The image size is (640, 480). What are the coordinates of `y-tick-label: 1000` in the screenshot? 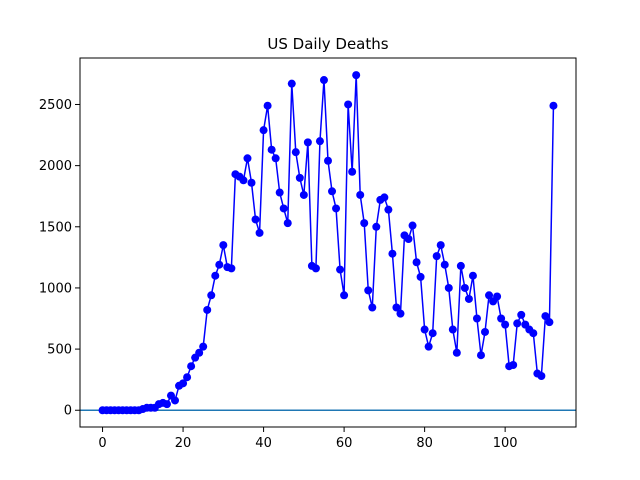 It's located at (55, 288).